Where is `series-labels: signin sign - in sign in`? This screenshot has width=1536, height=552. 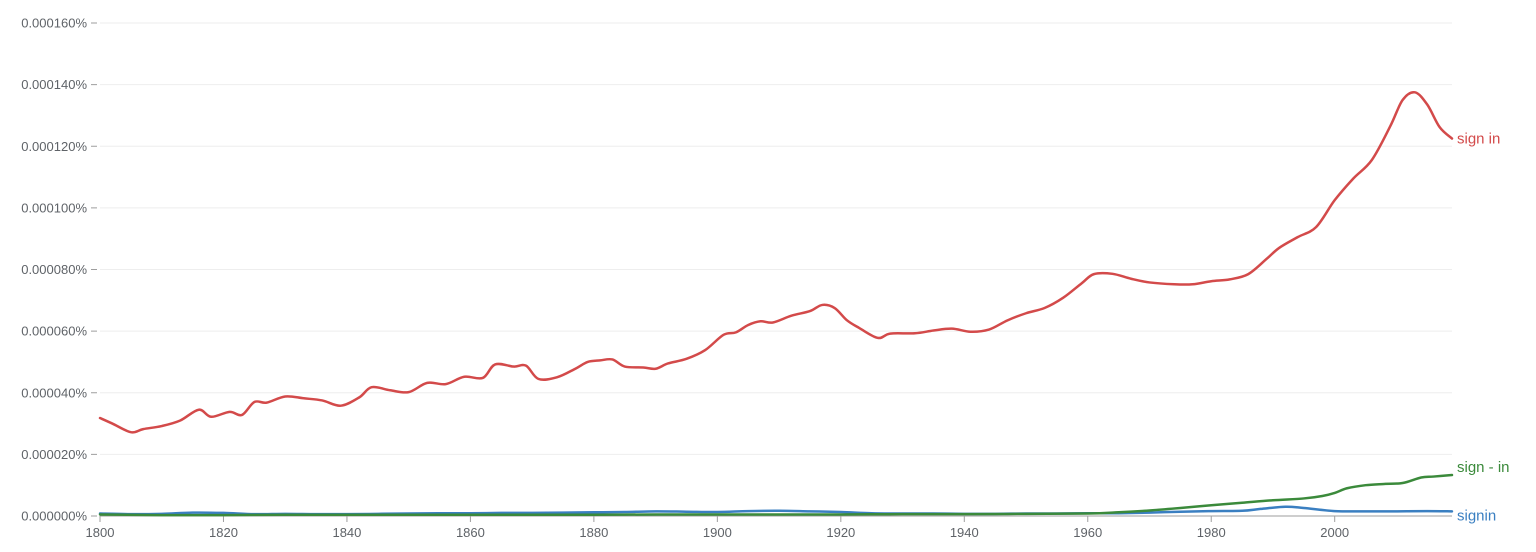 series-labels: signin sign - in sign in is located at coordinates (1483, 328).